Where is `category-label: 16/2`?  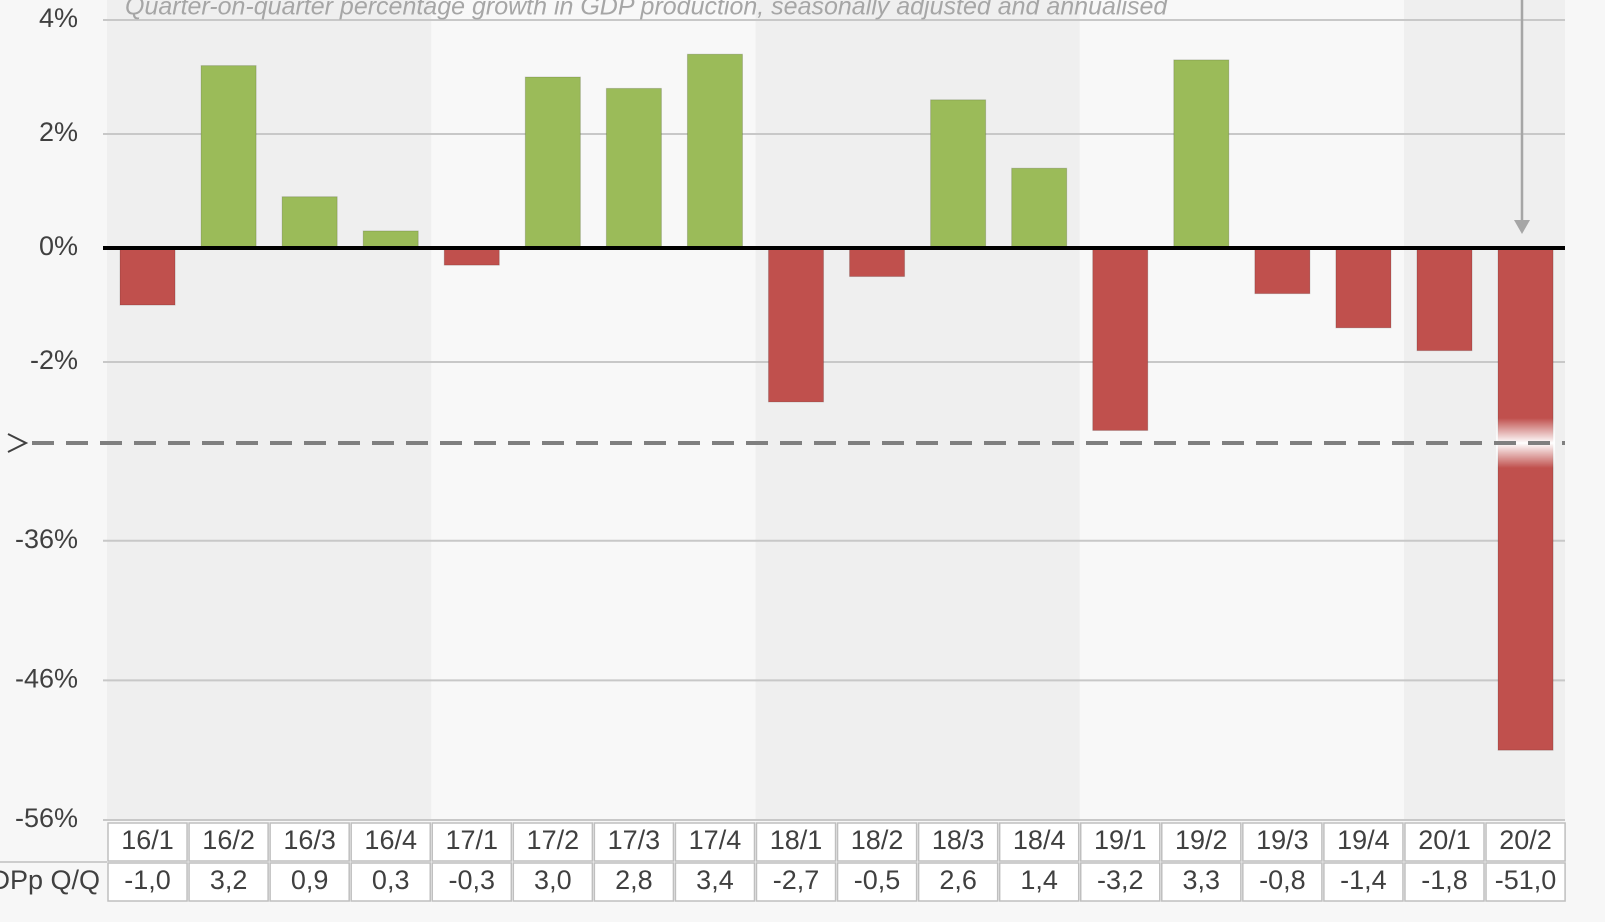
category-label: 16/2 is located at coordinates (228, 840).